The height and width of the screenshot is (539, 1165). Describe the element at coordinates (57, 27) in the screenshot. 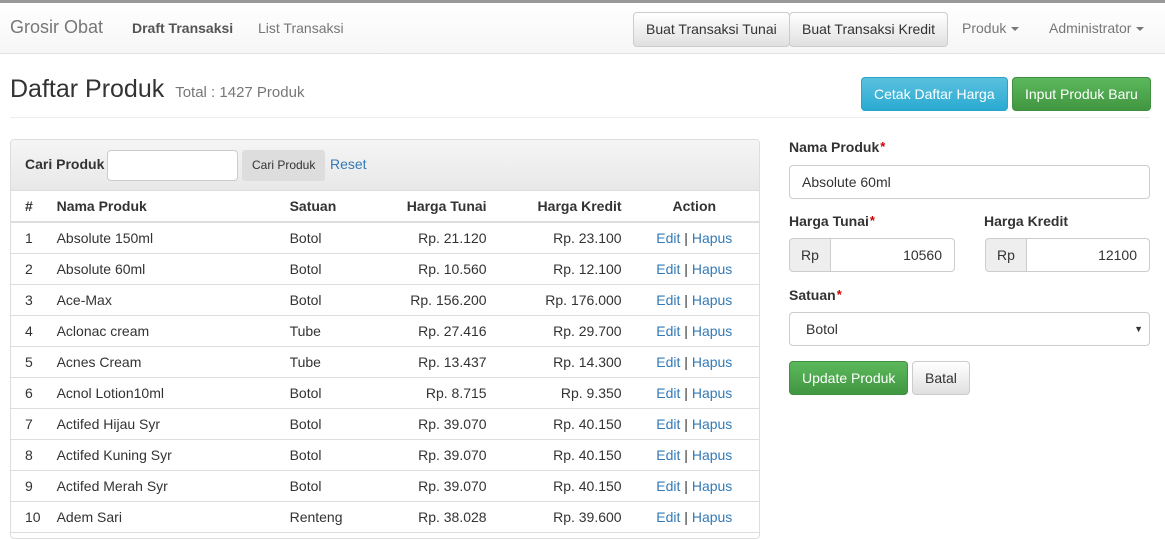

I see `brand: Grosir Obat` at that location.